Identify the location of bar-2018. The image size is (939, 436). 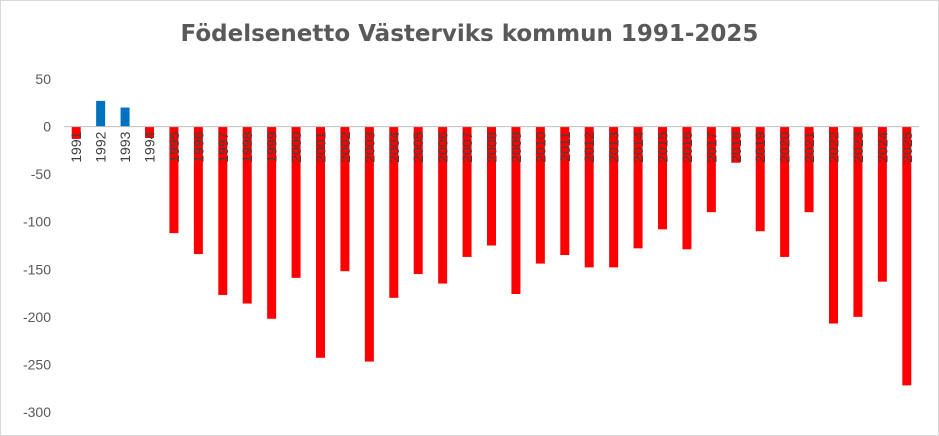
(736, 144).